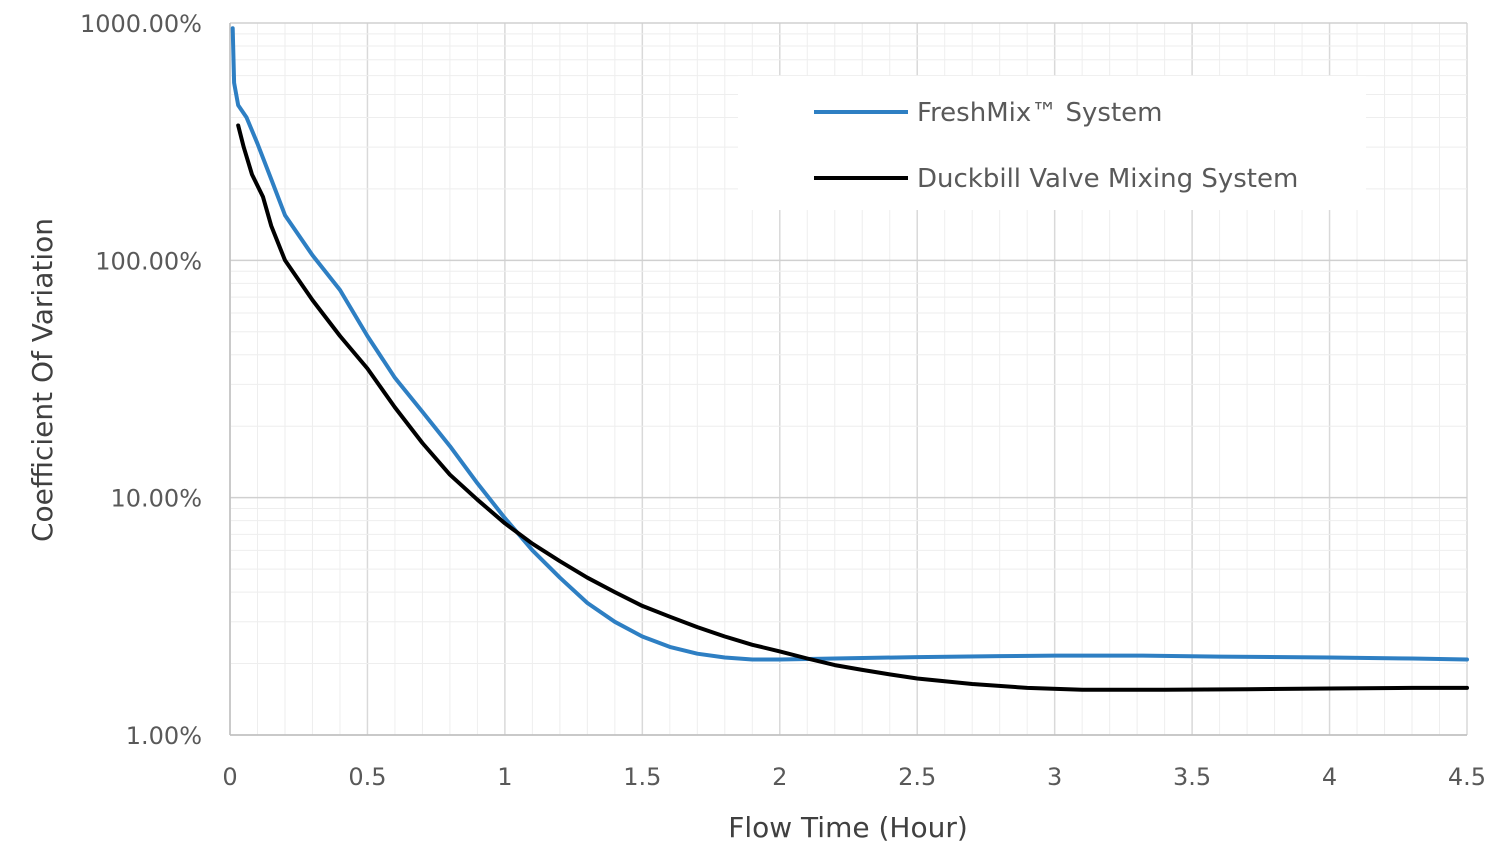 The width and height of the screenshot is (1512, 847). Describe the element at coordinates (917, 777) in the screenshot. I see `x-tick-label: 2.5` at that location.